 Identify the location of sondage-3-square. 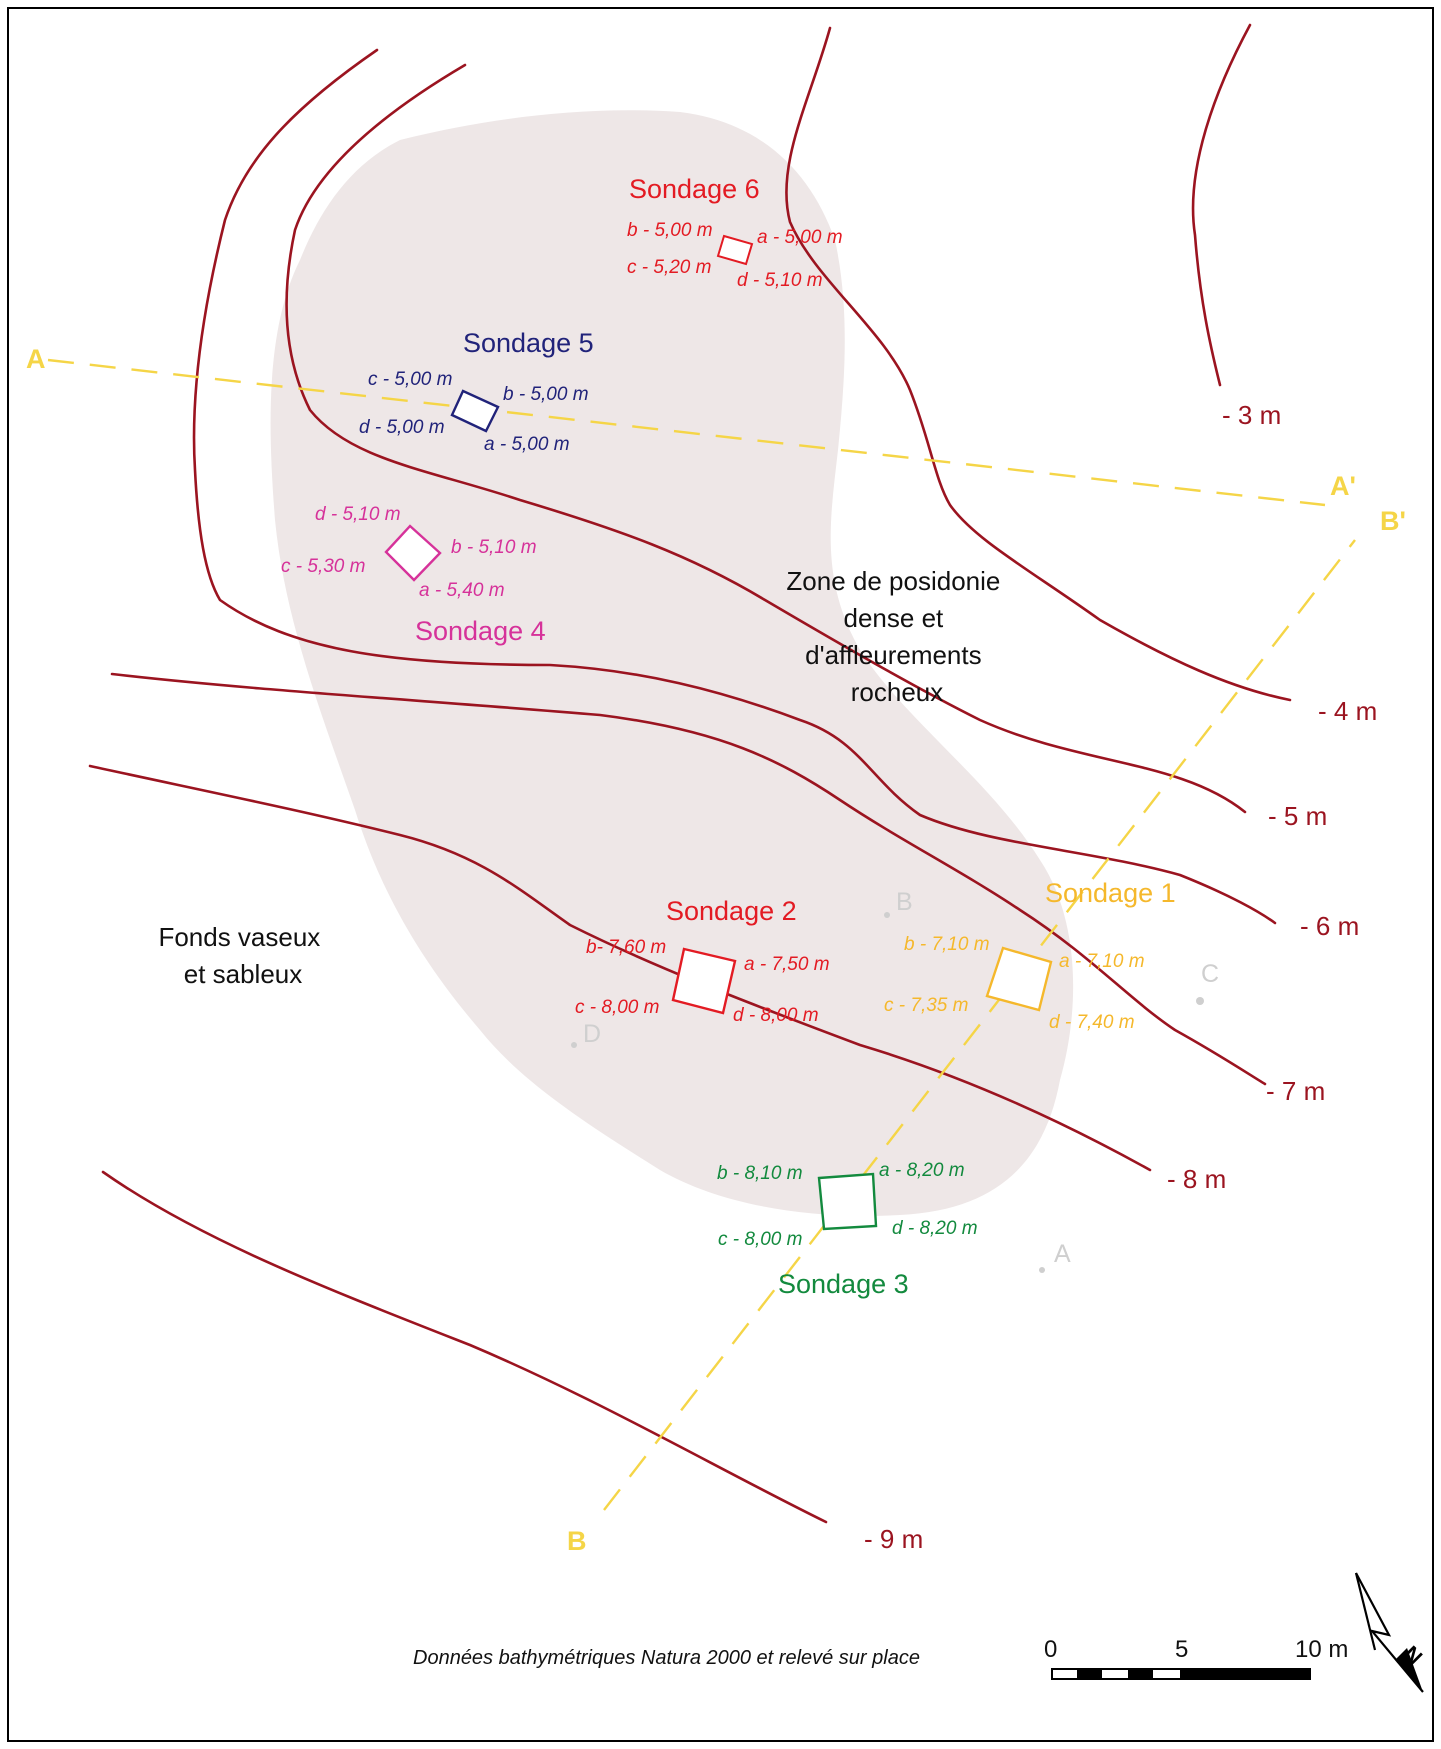
(847, 1201).